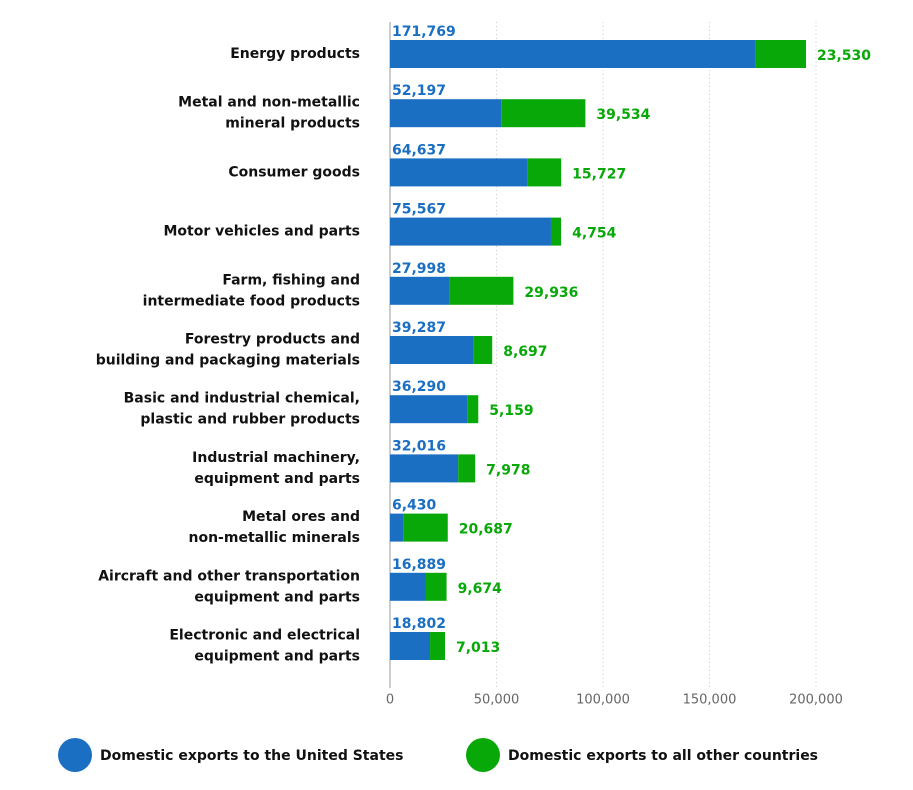 Image resolution: width=913 pixels, height=790 pixels. I want to click on category-label: Consumer goods, so click(294, 172).